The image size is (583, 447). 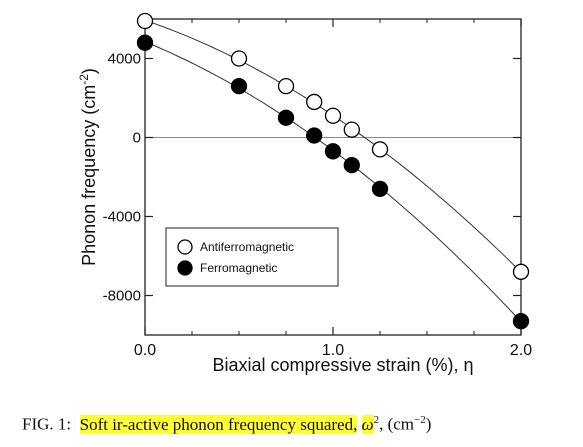 I want to click on y-axis-label-text: Phonon frequency (cm, so click(x=89, y=175).